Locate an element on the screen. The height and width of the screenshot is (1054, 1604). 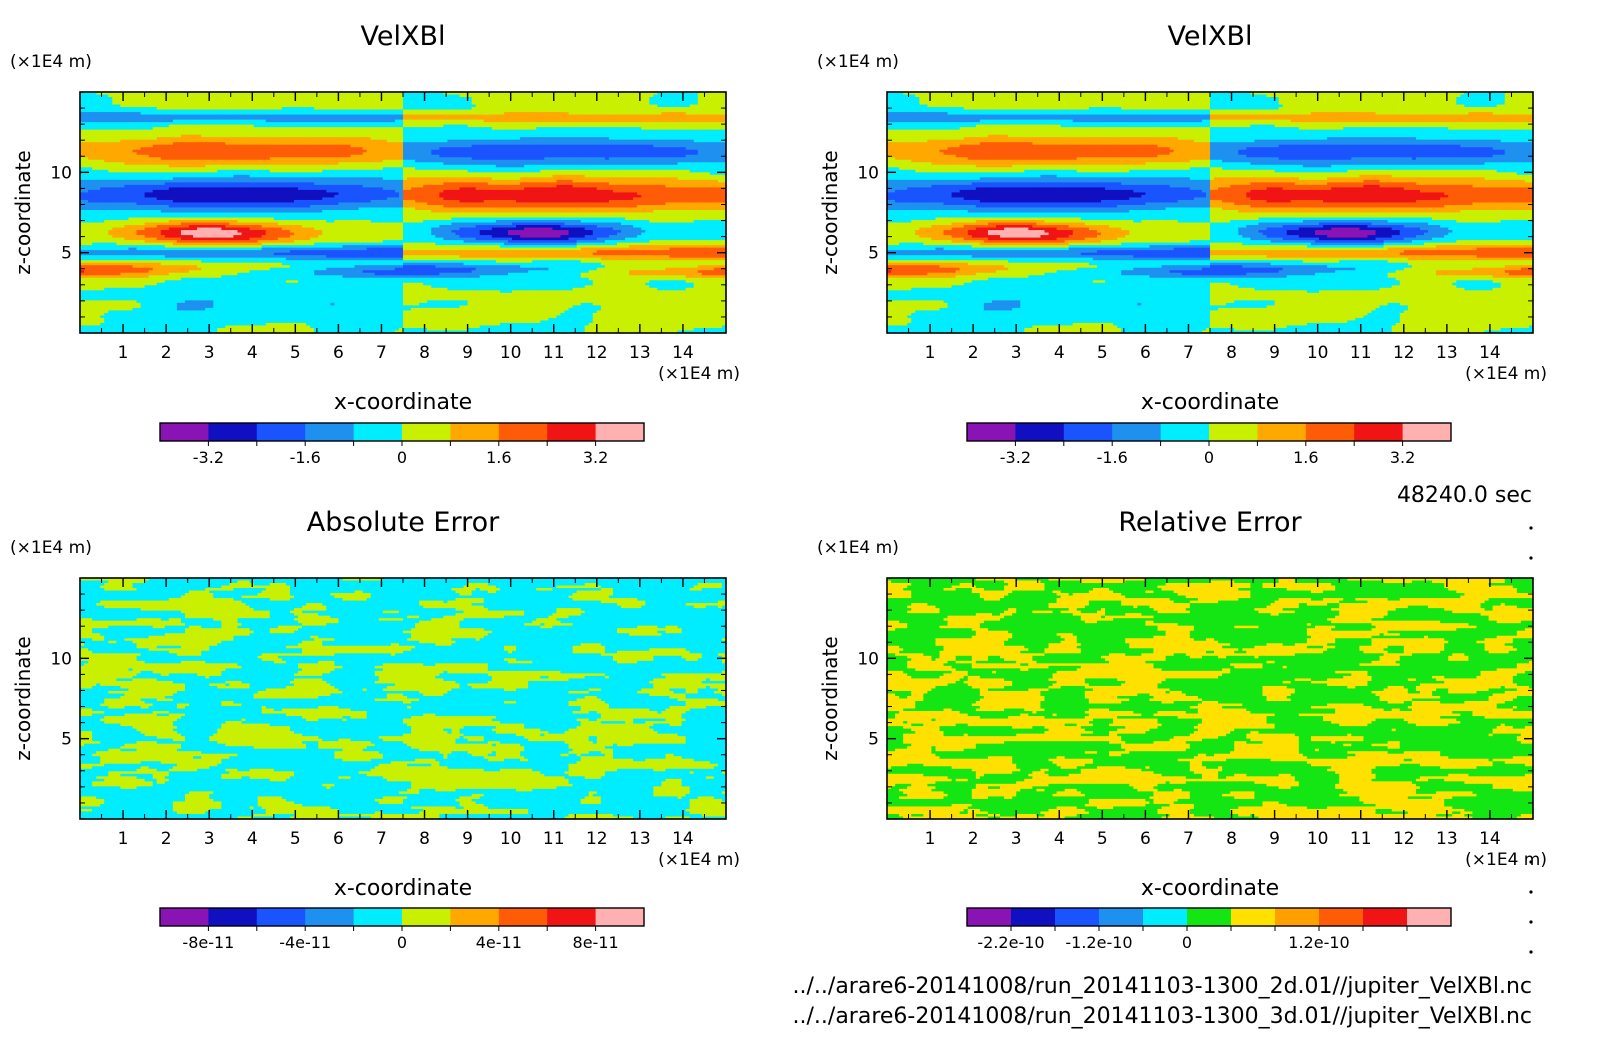
chart-title: VelXBl is located at coordinates (402, 36).